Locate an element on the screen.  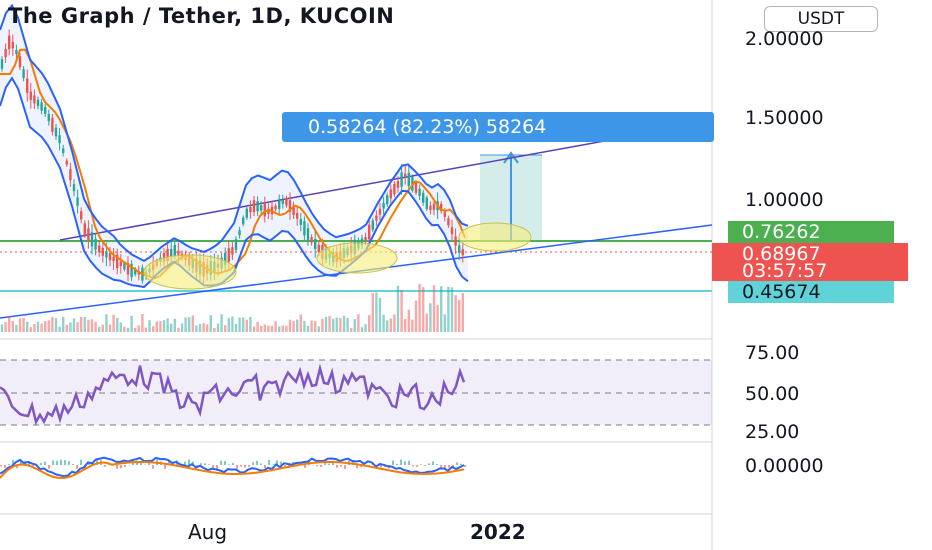
rsi-tick-75: 75.00 is located at coordinates (772, 353).